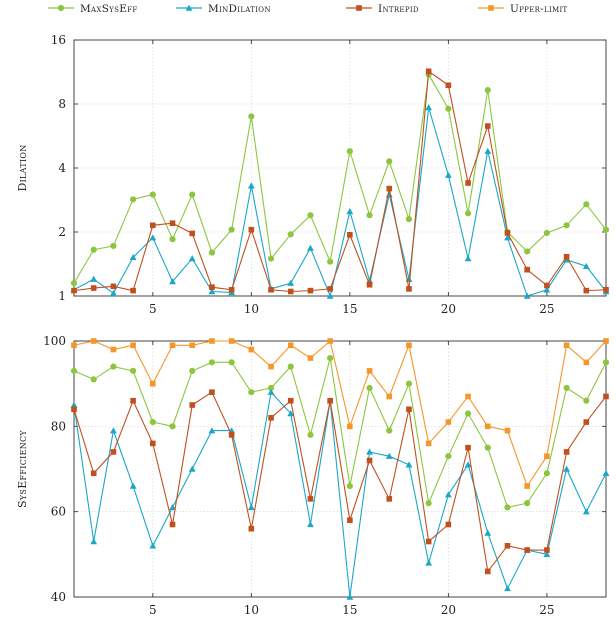 Image resolution: width=616 pixels, height=619 pixels. I want to click on y-axis-label: Dilation, so click(22, 167).